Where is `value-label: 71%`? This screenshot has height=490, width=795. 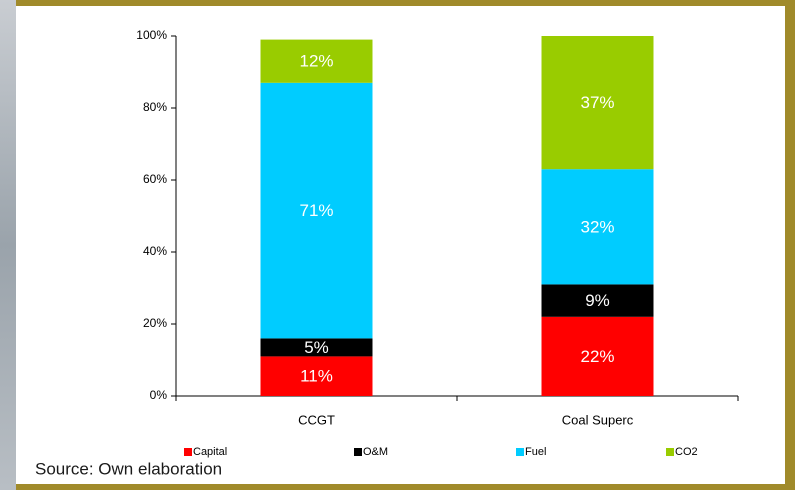
value-label: 71% is located at coordinates (316, 210).